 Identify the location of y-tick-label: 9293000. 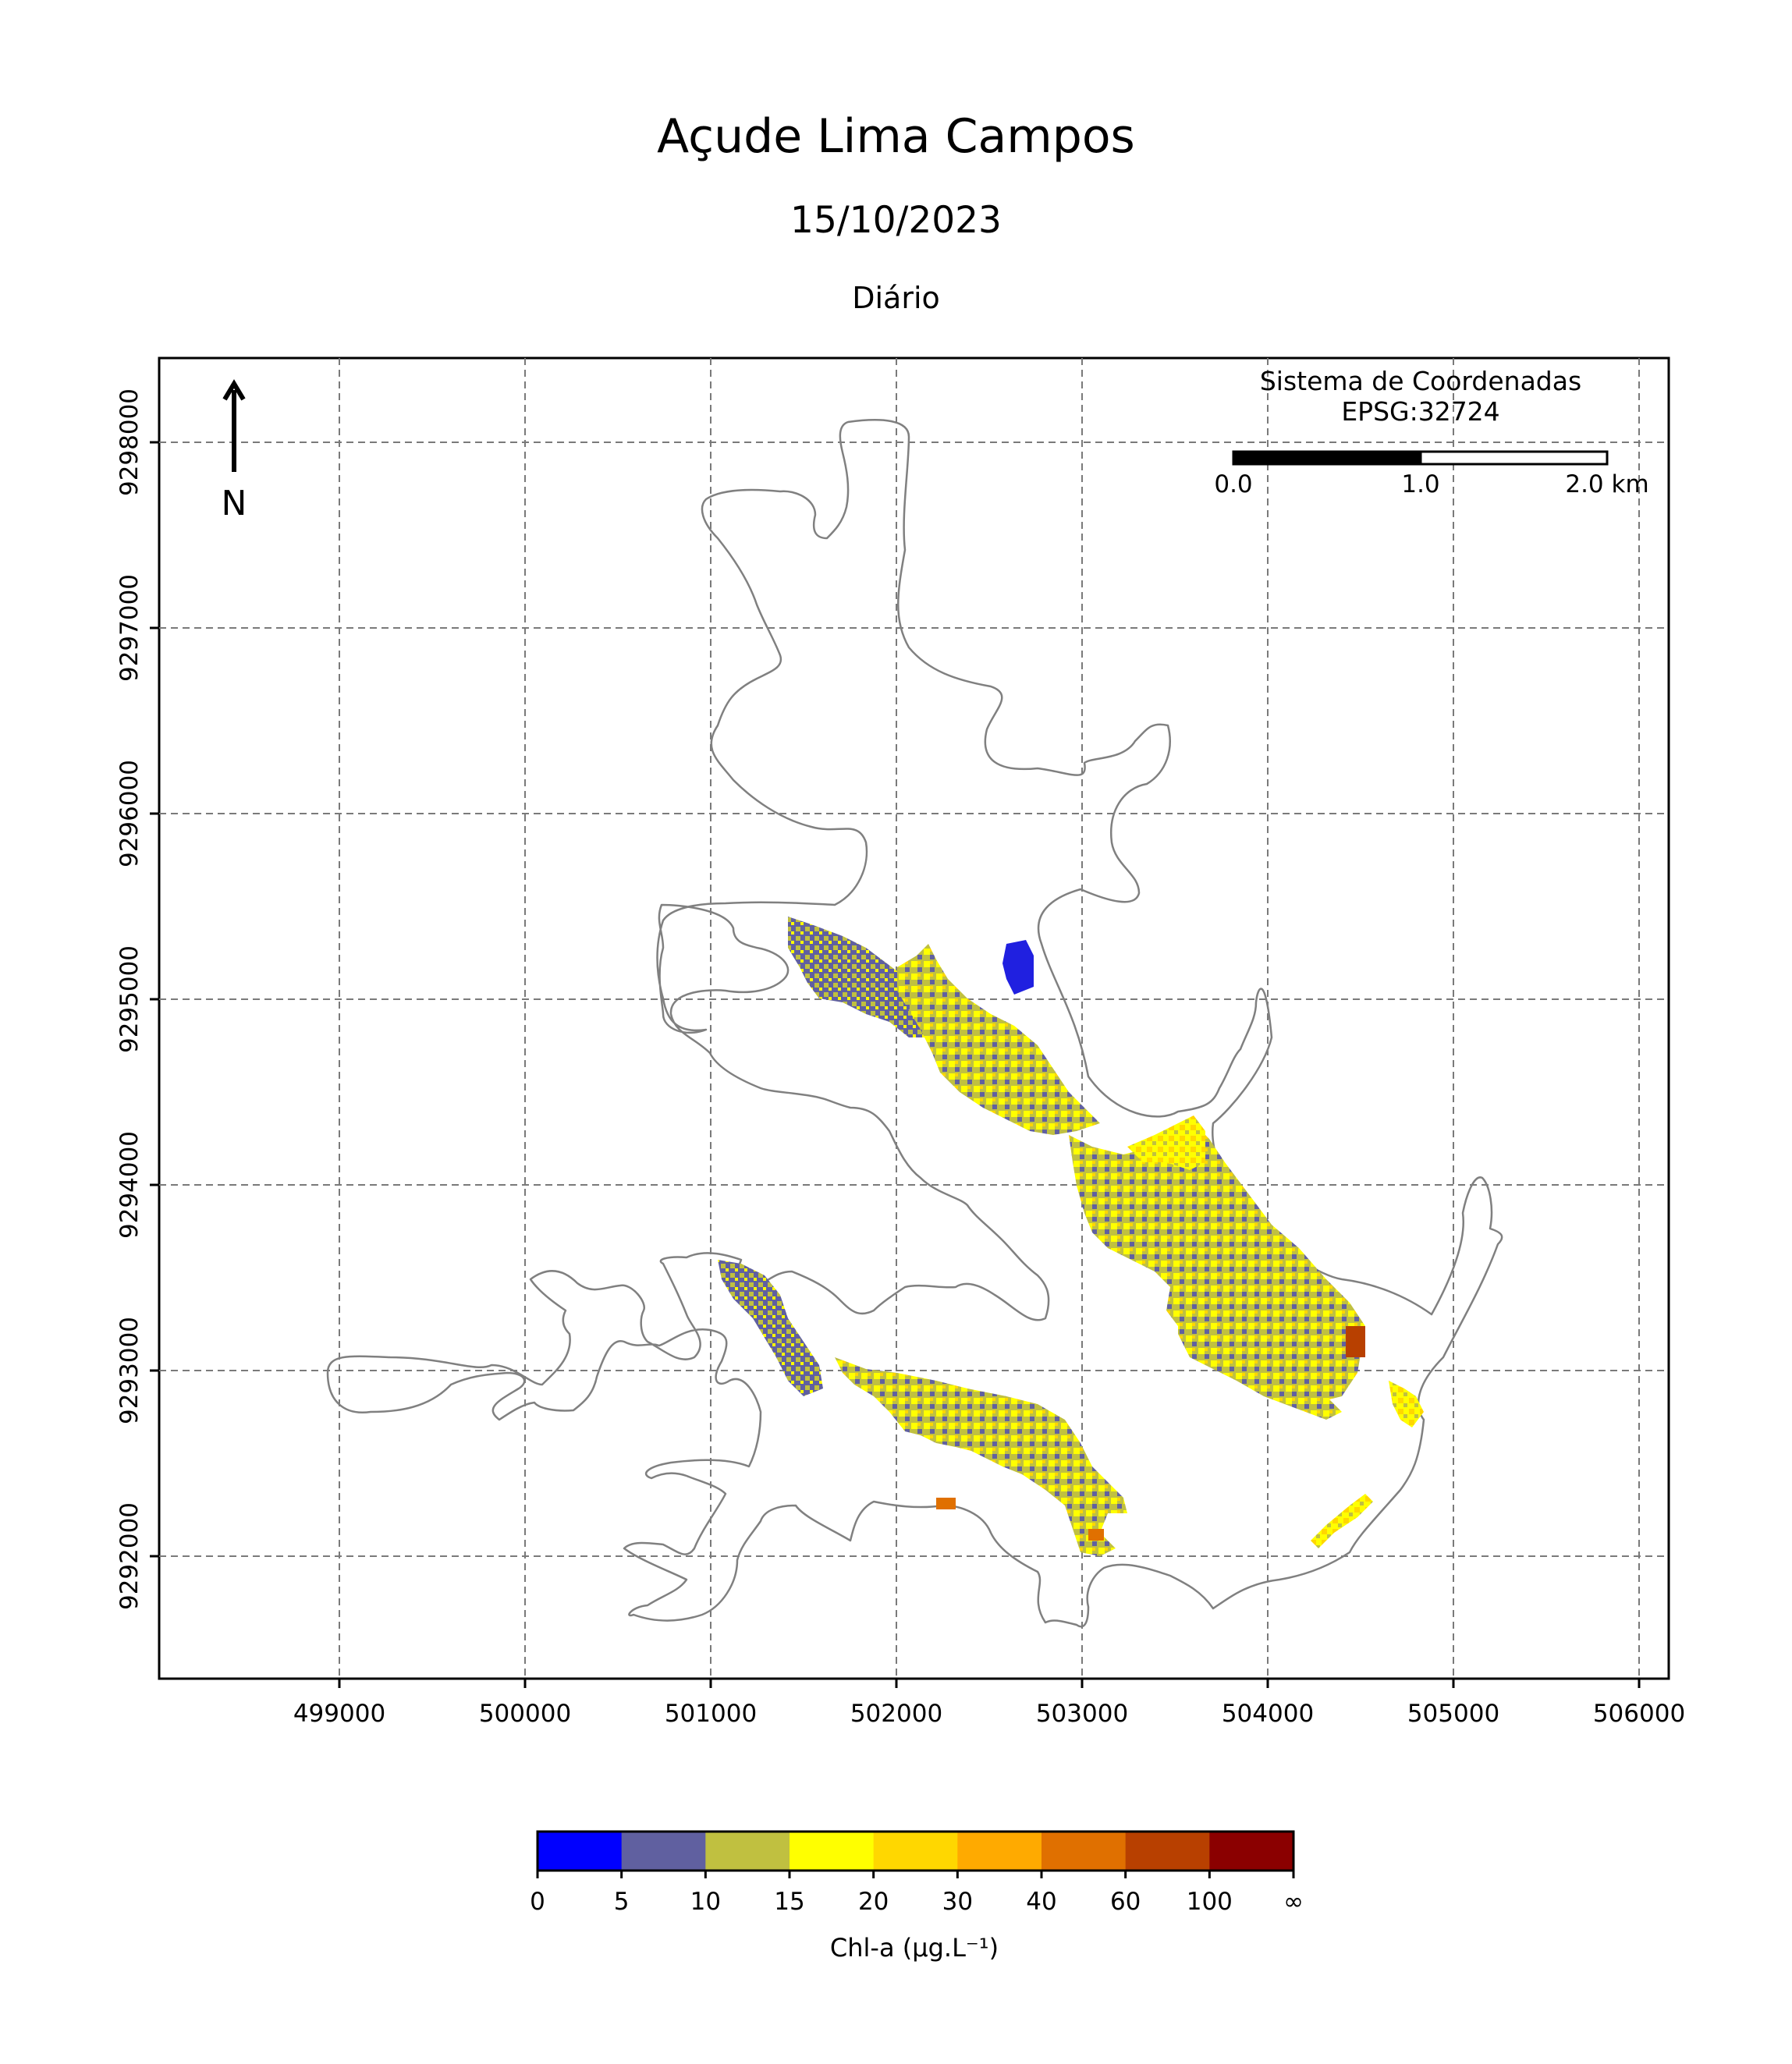
(129, 1371).